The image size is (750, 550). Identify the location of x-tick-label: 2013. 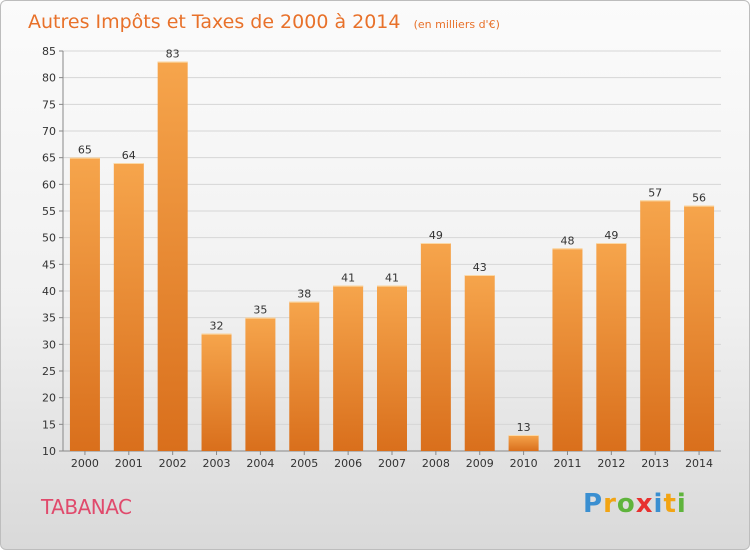
(655, 463).